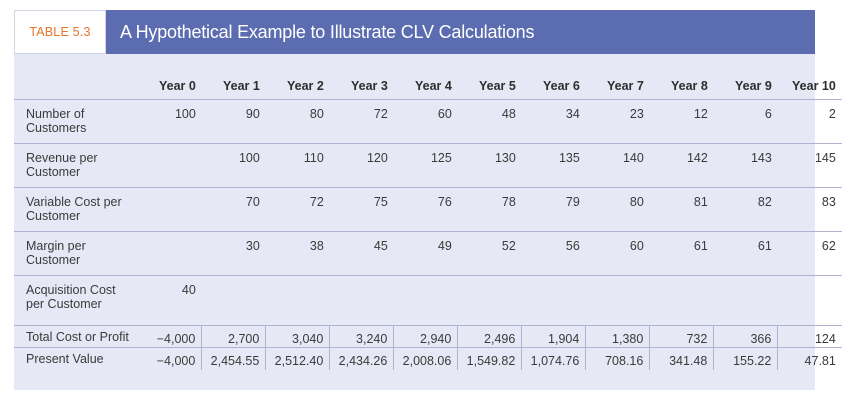 The height and width of the screenshot is (401, 849). What do you see at coordinates (809, 121) in the screenshot?
I see `table-cell: 2` at bounding box center [809, 121].